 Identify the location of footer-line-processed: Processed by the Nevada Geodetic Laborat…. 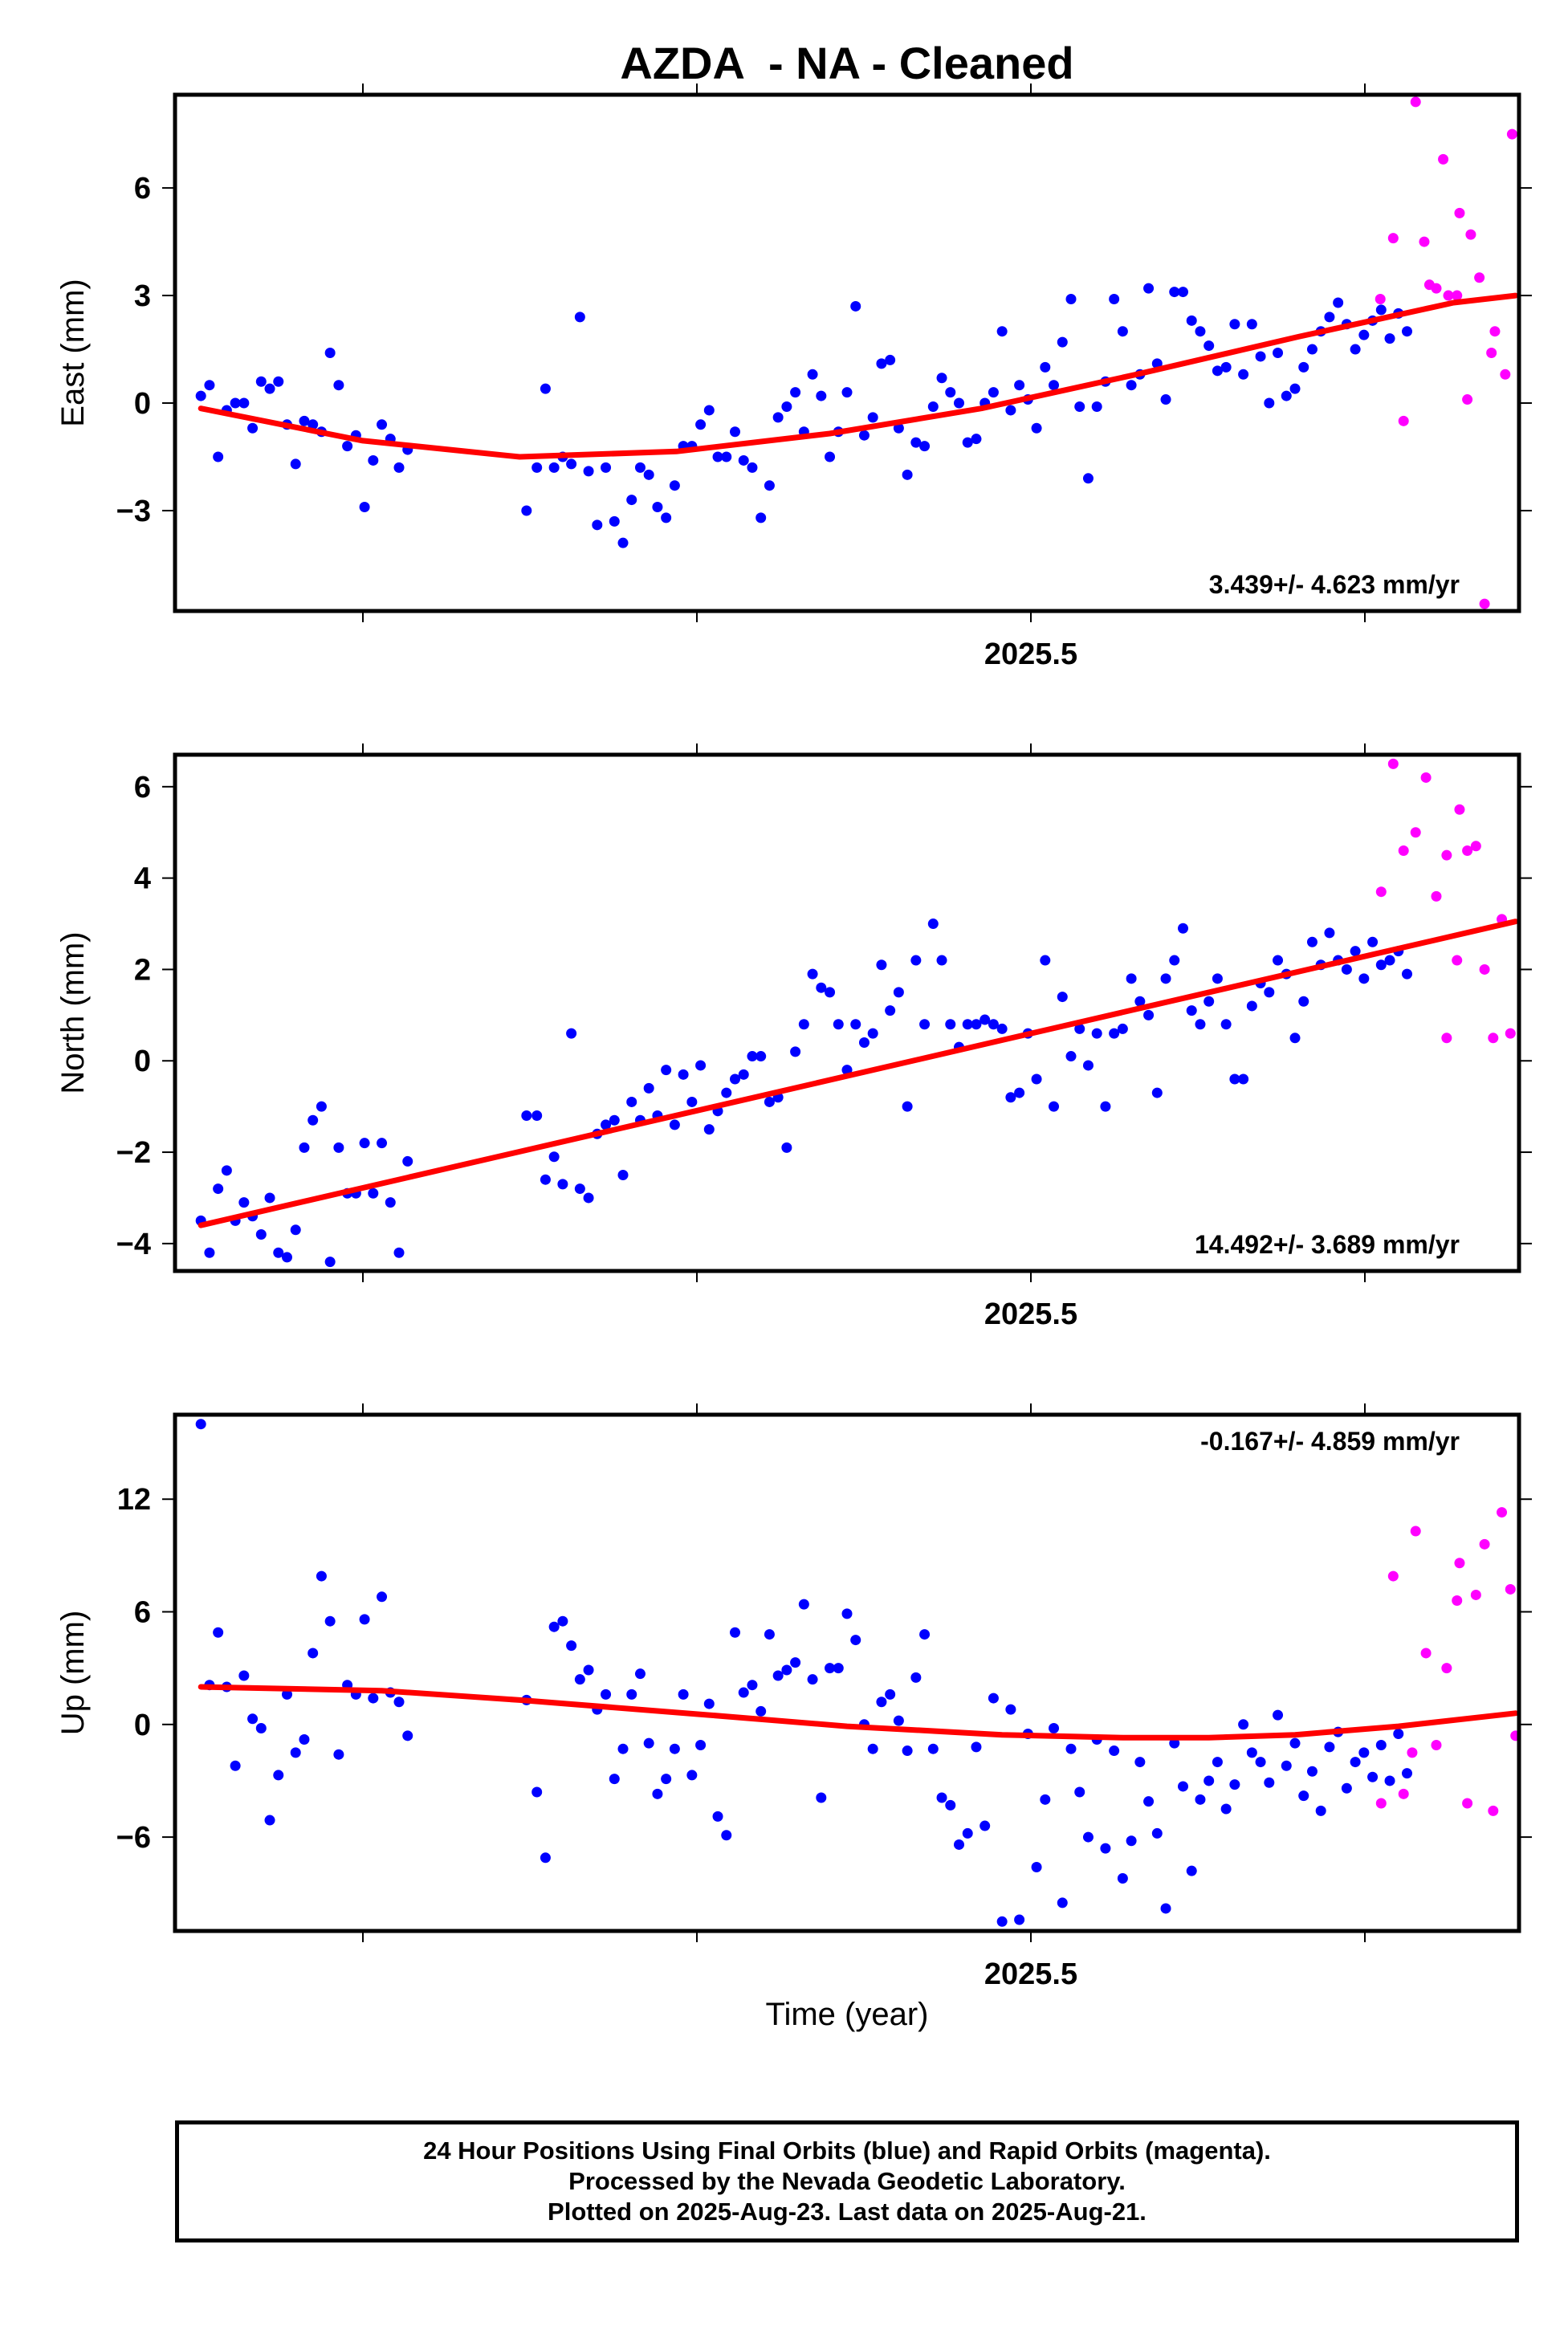
(847, 2181).